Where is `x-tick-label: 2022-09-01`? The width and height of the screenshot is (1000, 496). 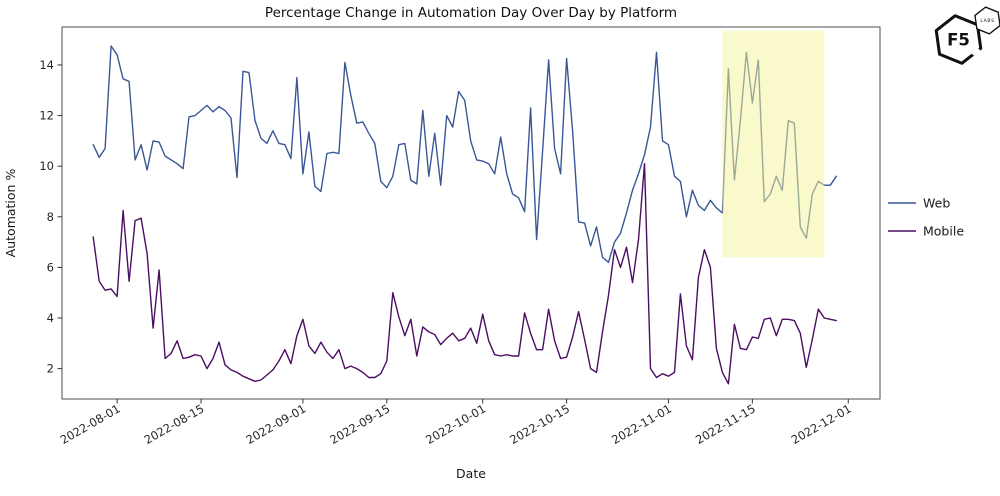 x-tick-label: 2022-09-01 is located at coordinates (276, 424).